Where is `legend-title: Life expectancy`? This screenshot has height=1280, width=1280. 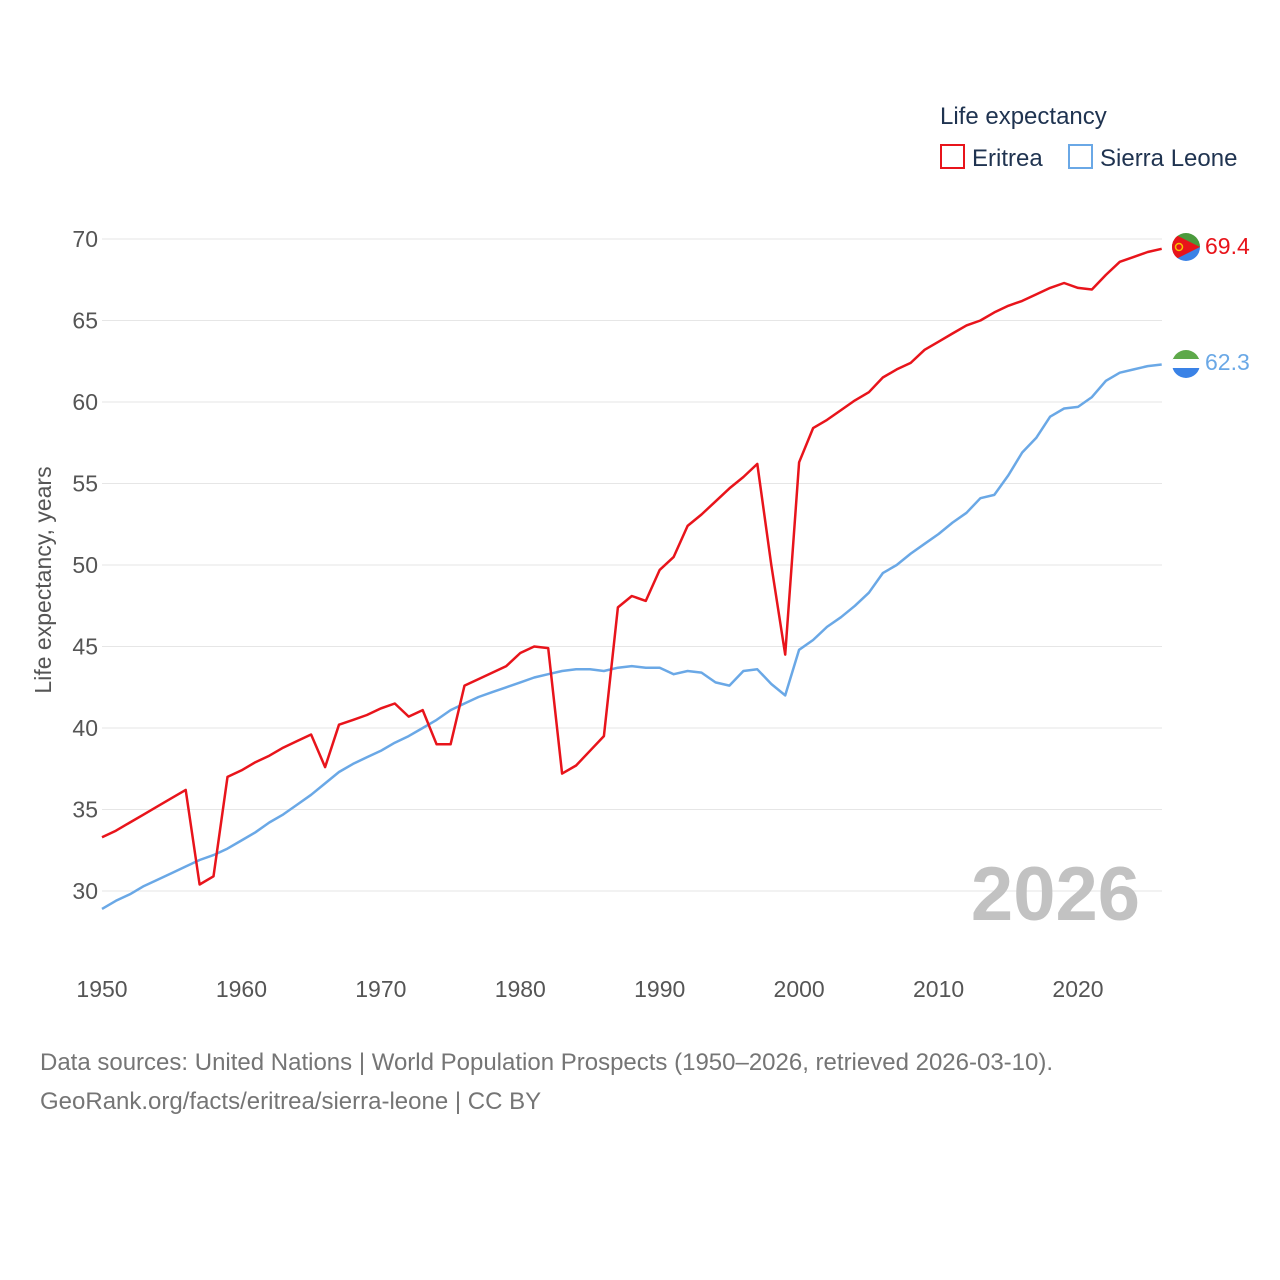 legend-title: Life expectancy is located at coordinates (1023, 116).